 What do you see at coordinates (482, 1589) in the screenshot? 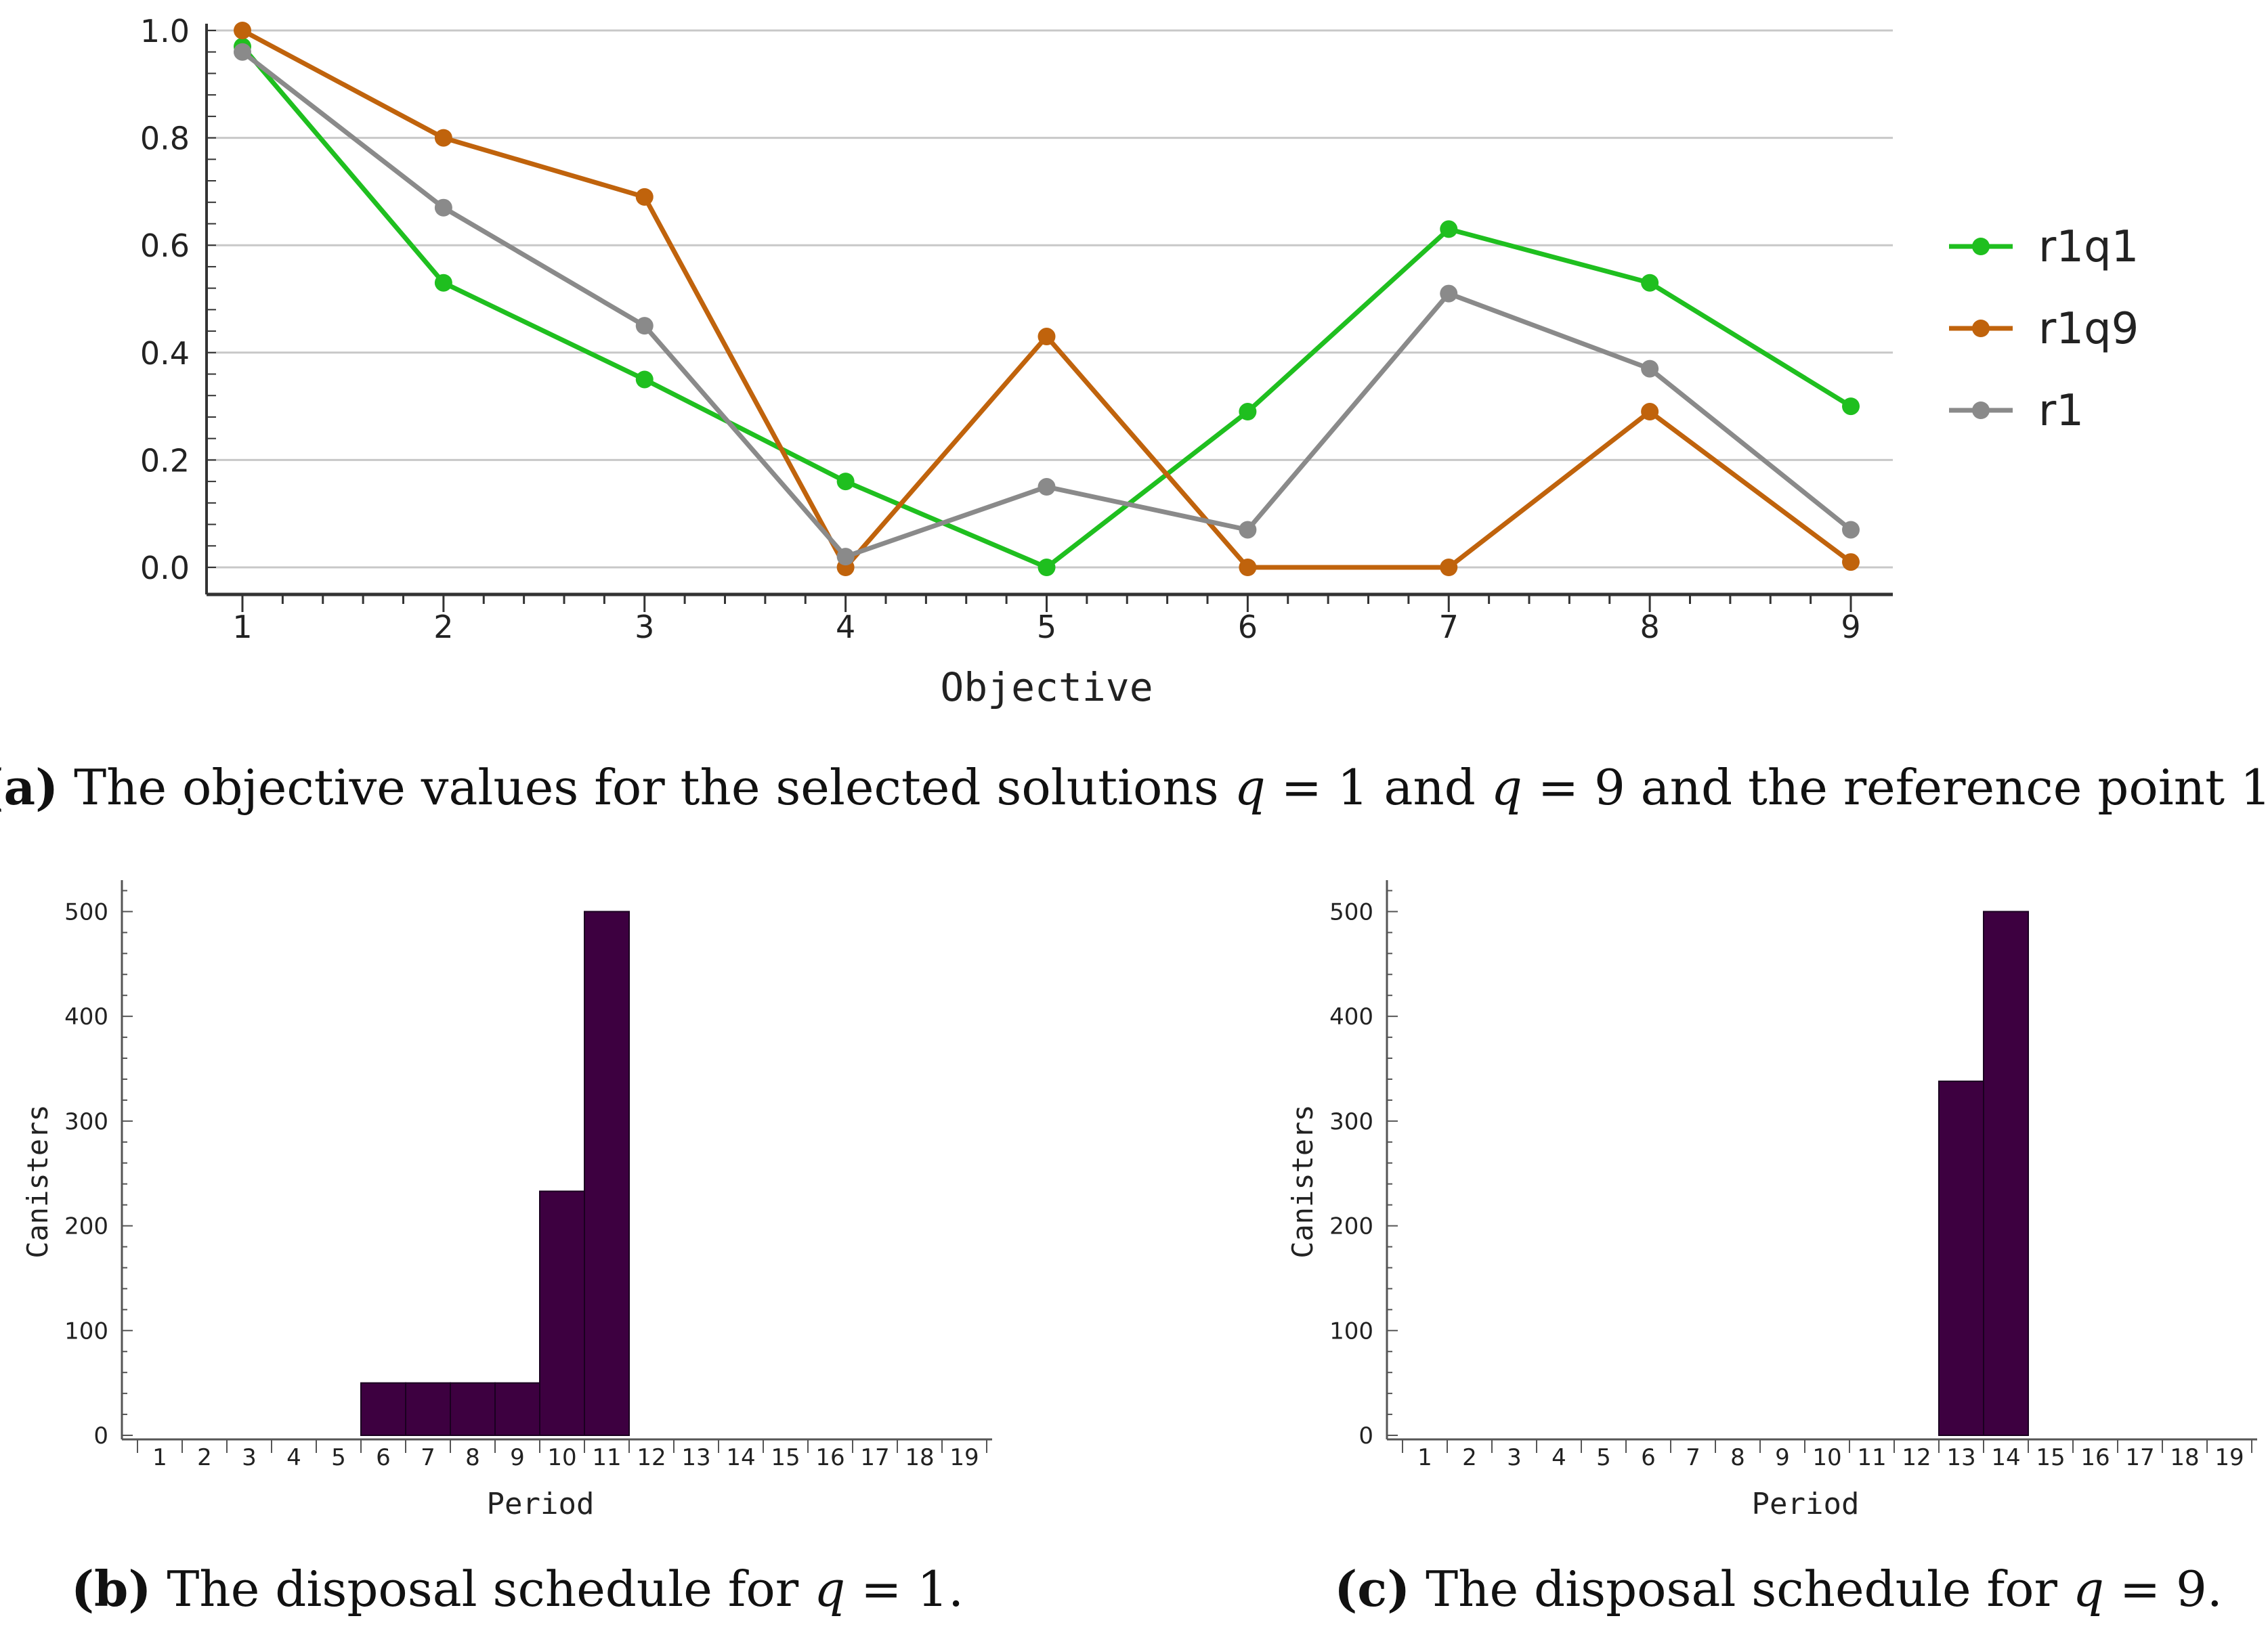
I see `caption-b-text-1: The disposal schedule for` at bounding box center [482, 1589].